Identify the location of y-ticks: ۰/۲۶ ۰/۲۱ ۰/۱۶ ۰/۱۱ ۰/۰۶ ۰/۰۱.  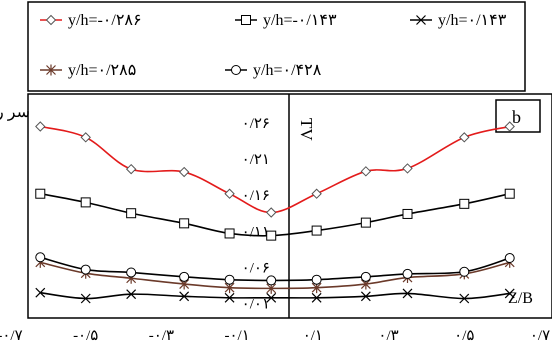
(256, 214).